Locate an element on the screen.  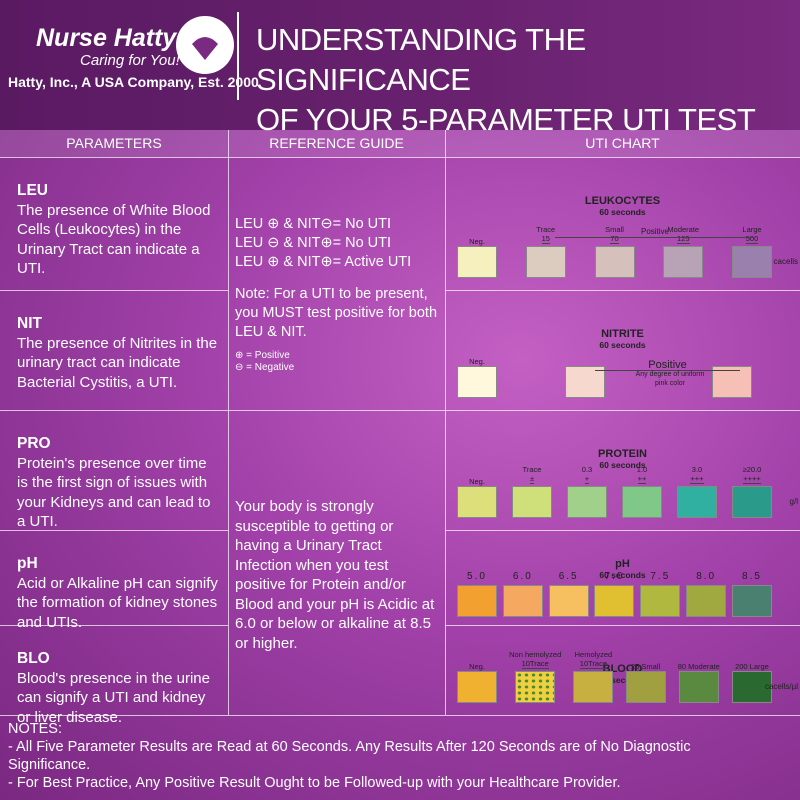
unit: cacells/µl is located at coordinates (781, 686).